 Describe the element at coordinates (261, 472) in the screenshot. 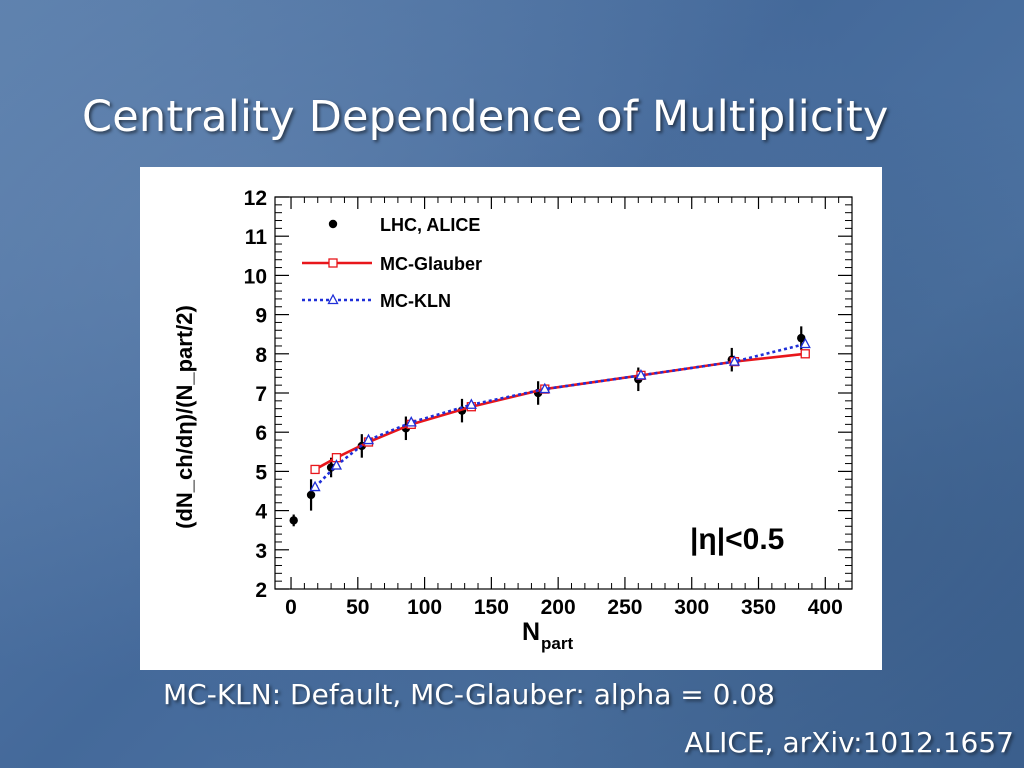

I see `y-tick-label: 5` at that location.